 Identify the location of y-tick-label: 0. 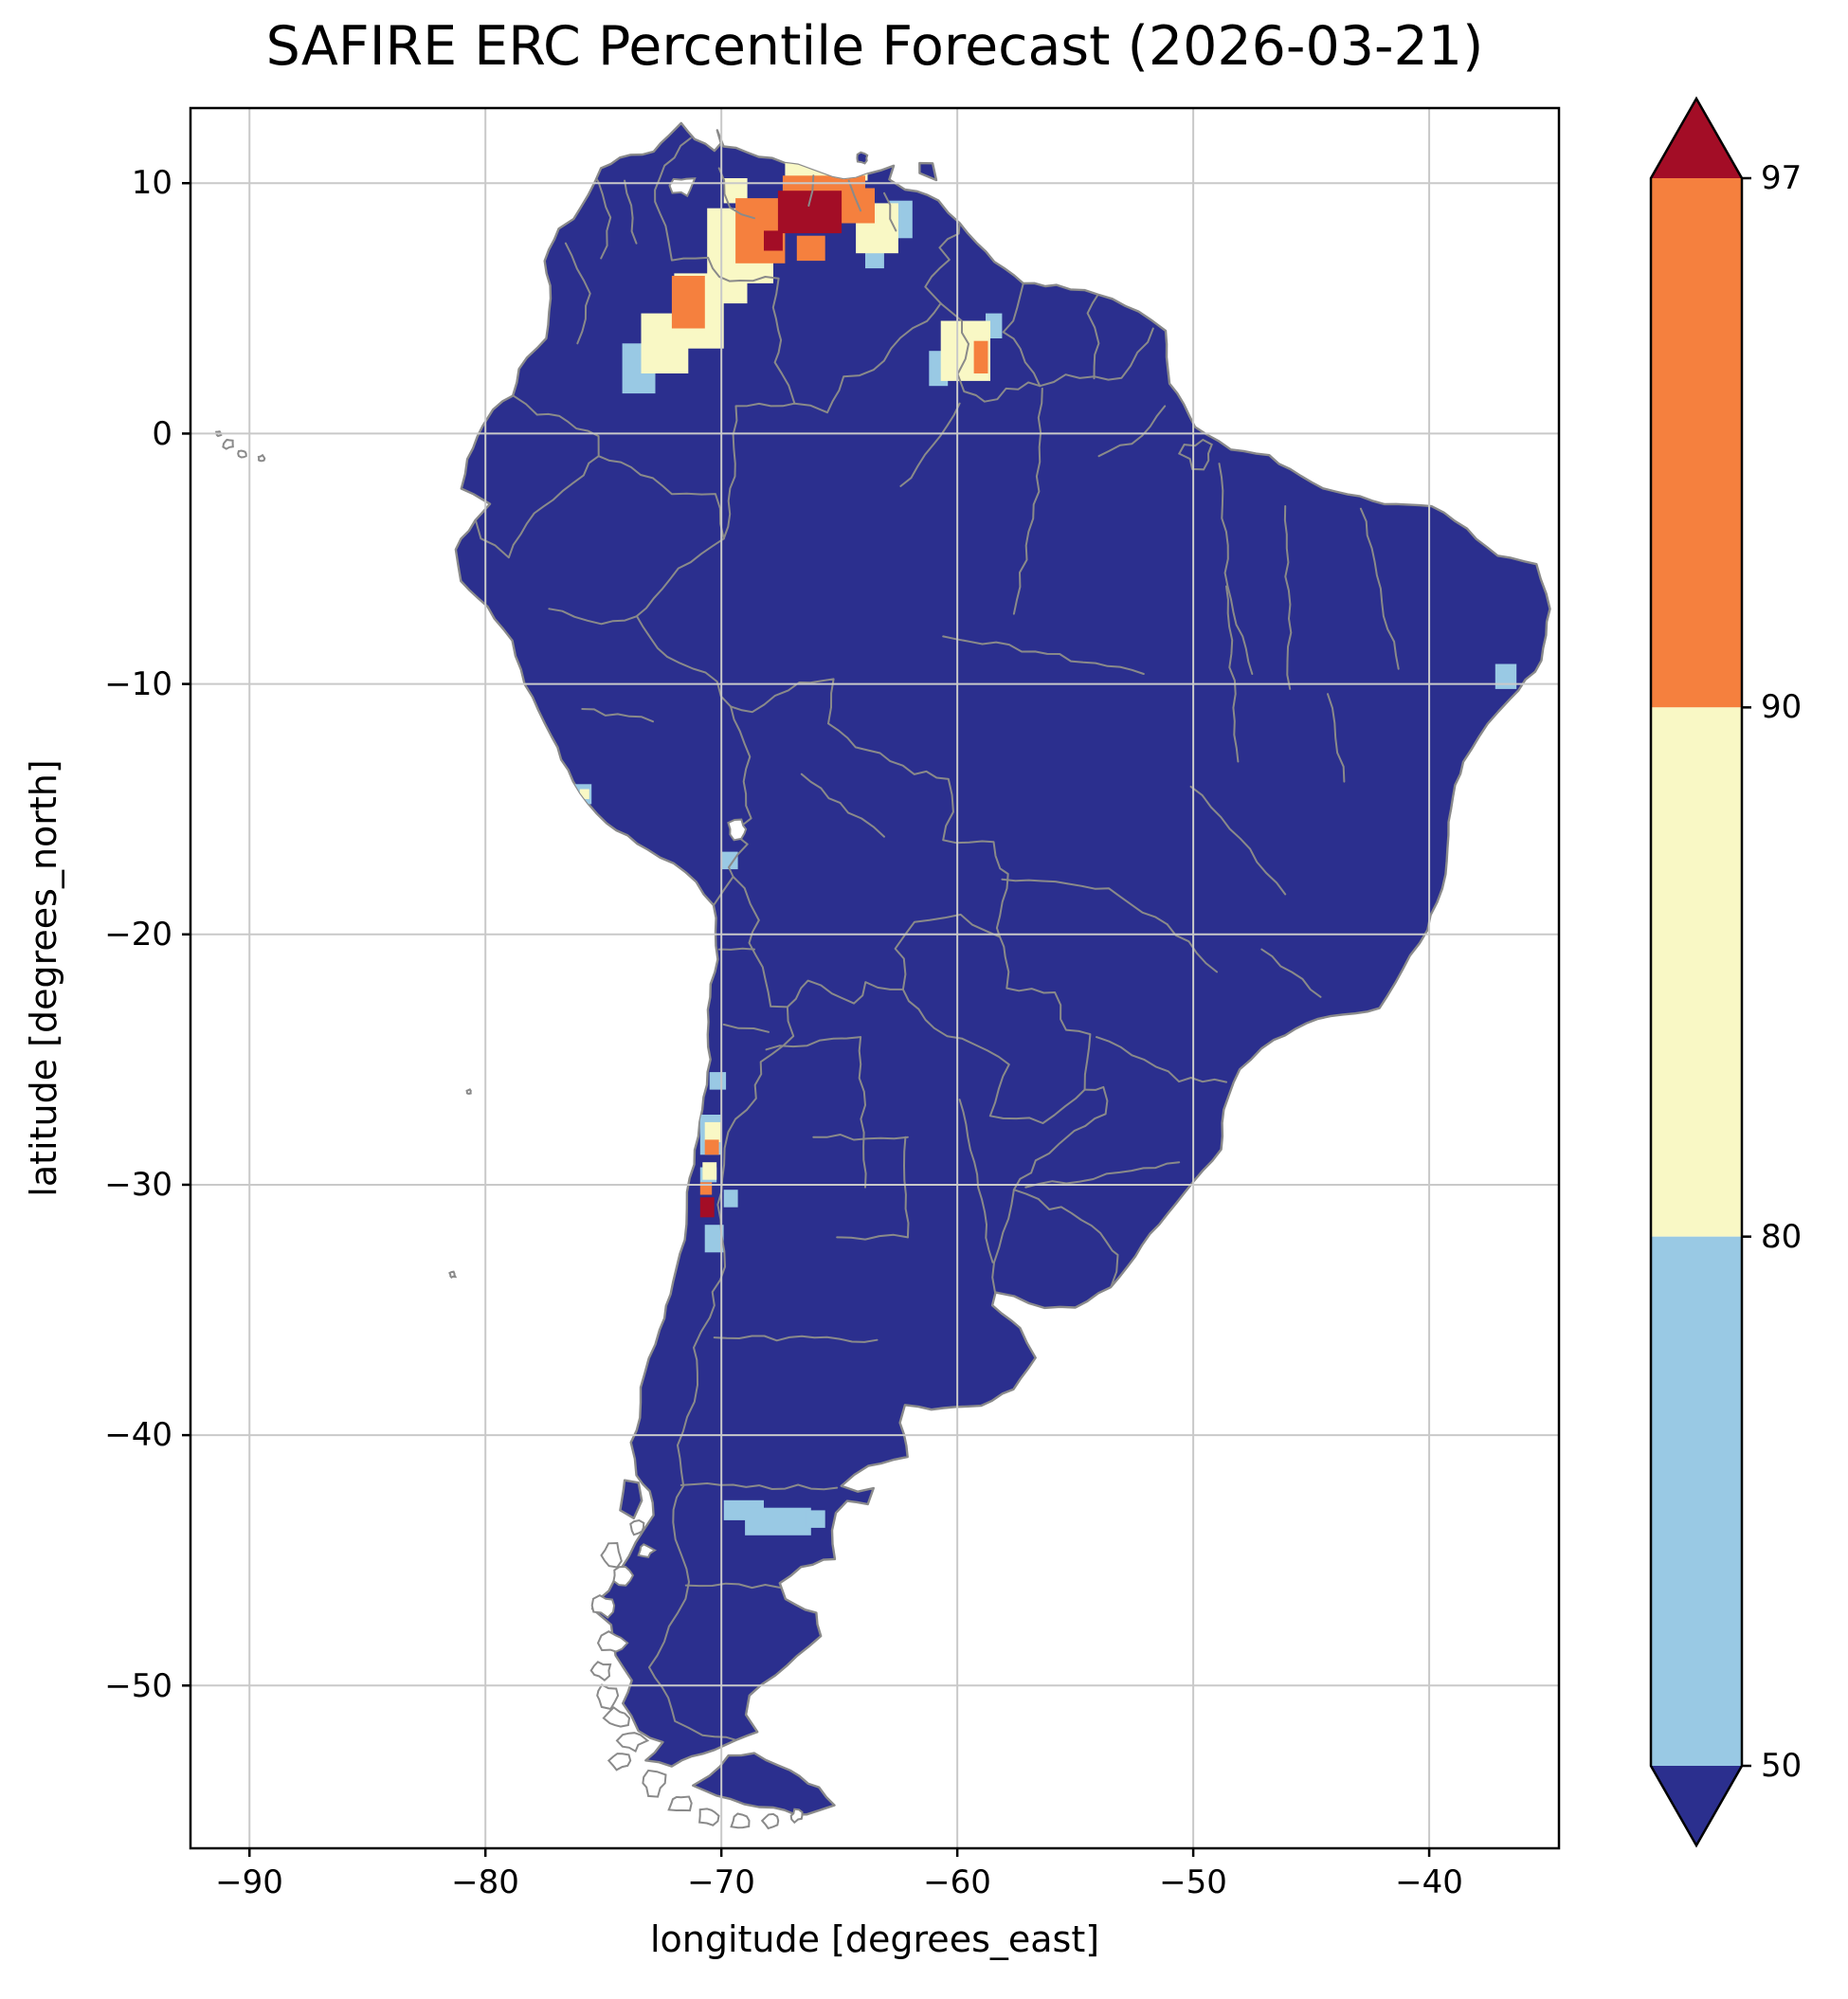
(162, 434).